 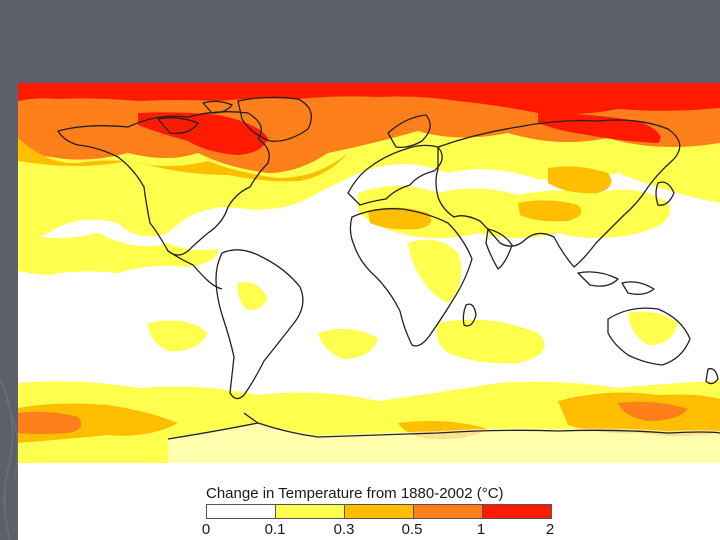 What do you see at coordinates (206, 529) in the screenshot?
I see `legend-tick-label: 0` at bounding box center [206, 529].